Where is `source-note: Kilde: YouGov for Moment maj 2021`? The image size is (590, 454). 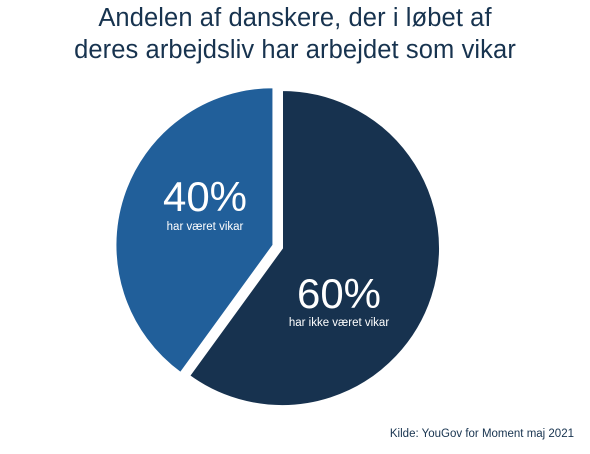 source-note: Kilde: YouGov for Moment maj 2021 is located at coordinates (481, 434).